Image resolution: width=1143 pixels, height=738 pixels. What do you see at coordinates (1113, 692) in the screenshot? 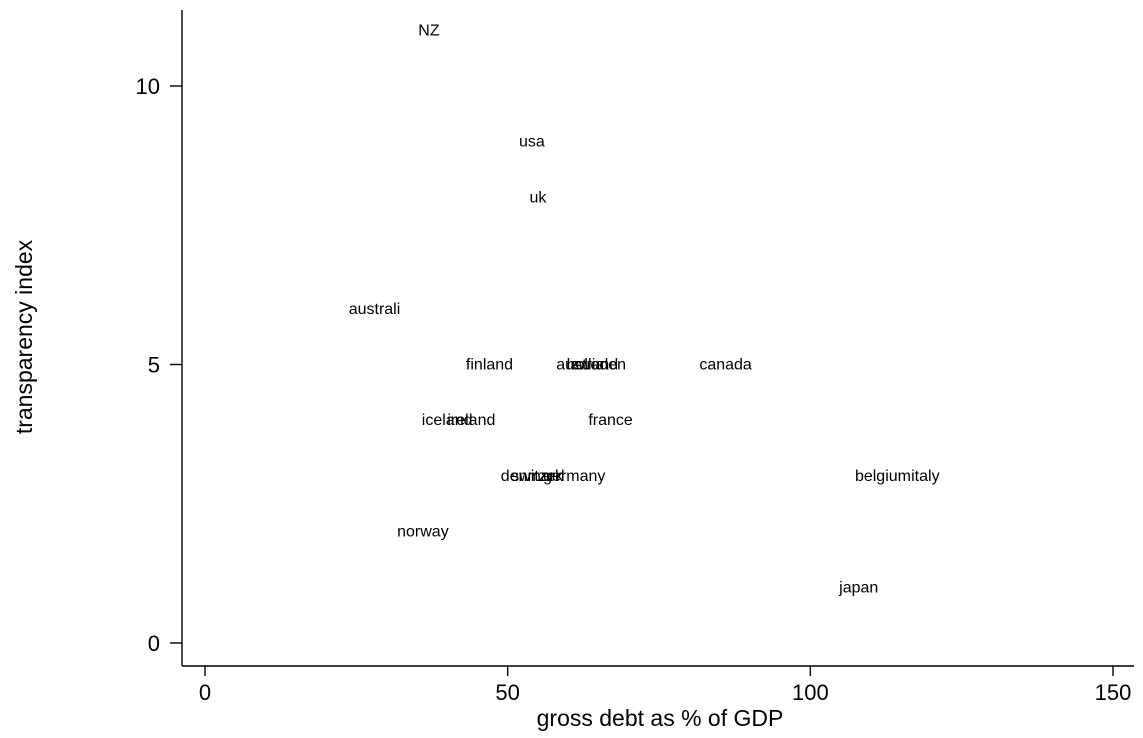
I see `x-tick-label: 150` at bounding box center [1113, 692].